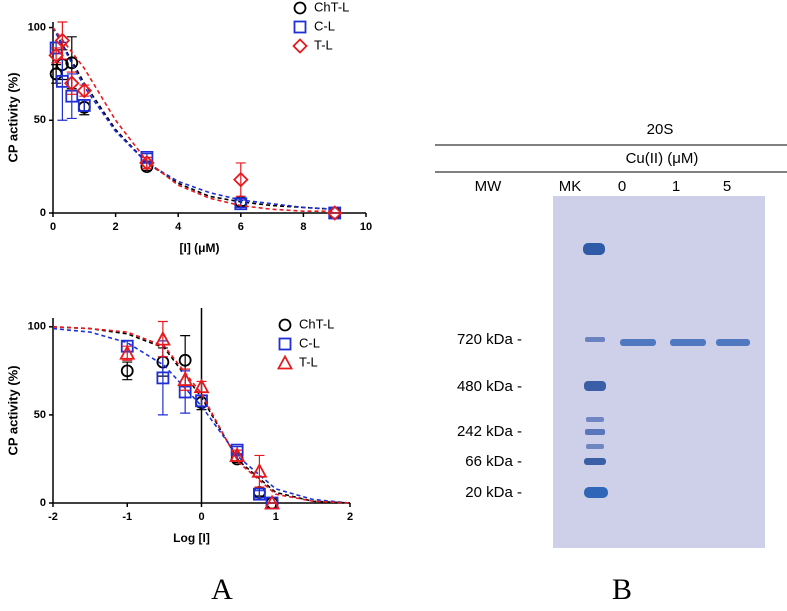 This screenshot has height=611, width=787. I want to click on sample-bands, so click(685, 342).